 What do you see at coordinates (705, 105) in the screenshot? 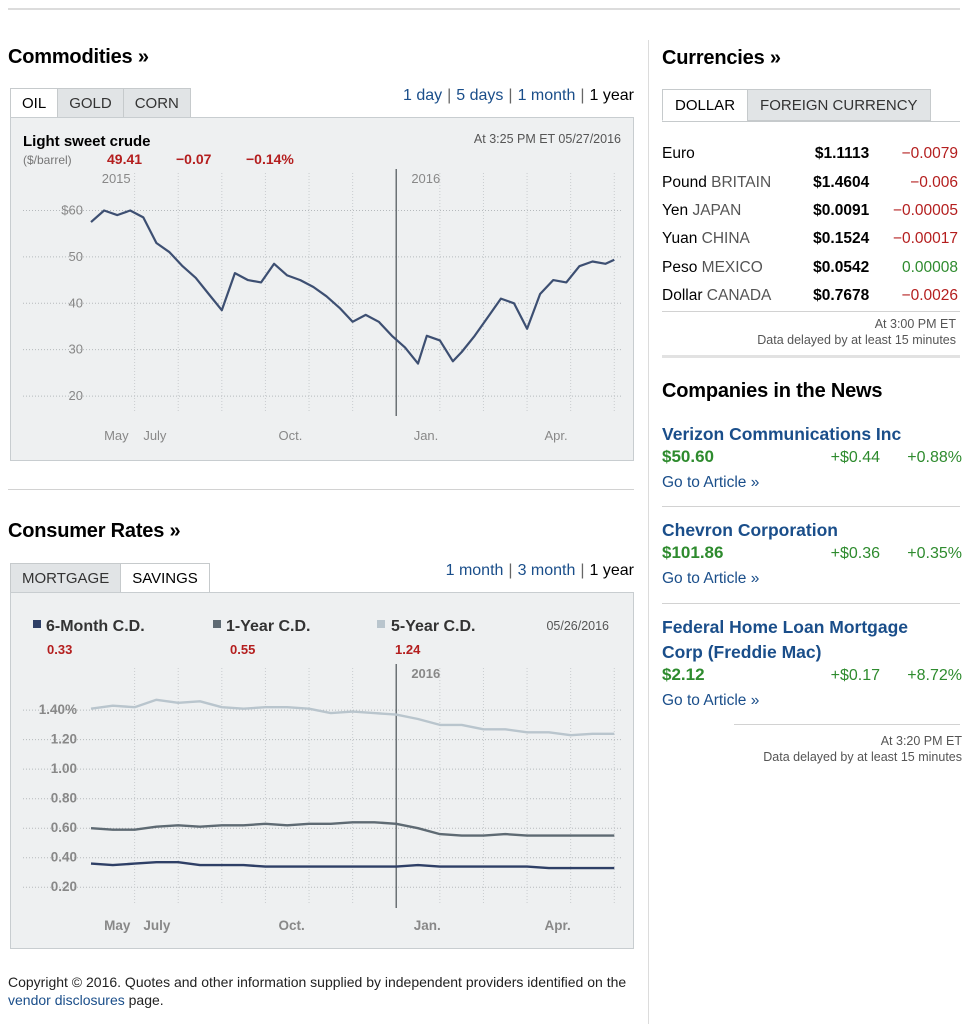
I see `tab-dollar: DOLLAR` at bounding box center [705, 105].